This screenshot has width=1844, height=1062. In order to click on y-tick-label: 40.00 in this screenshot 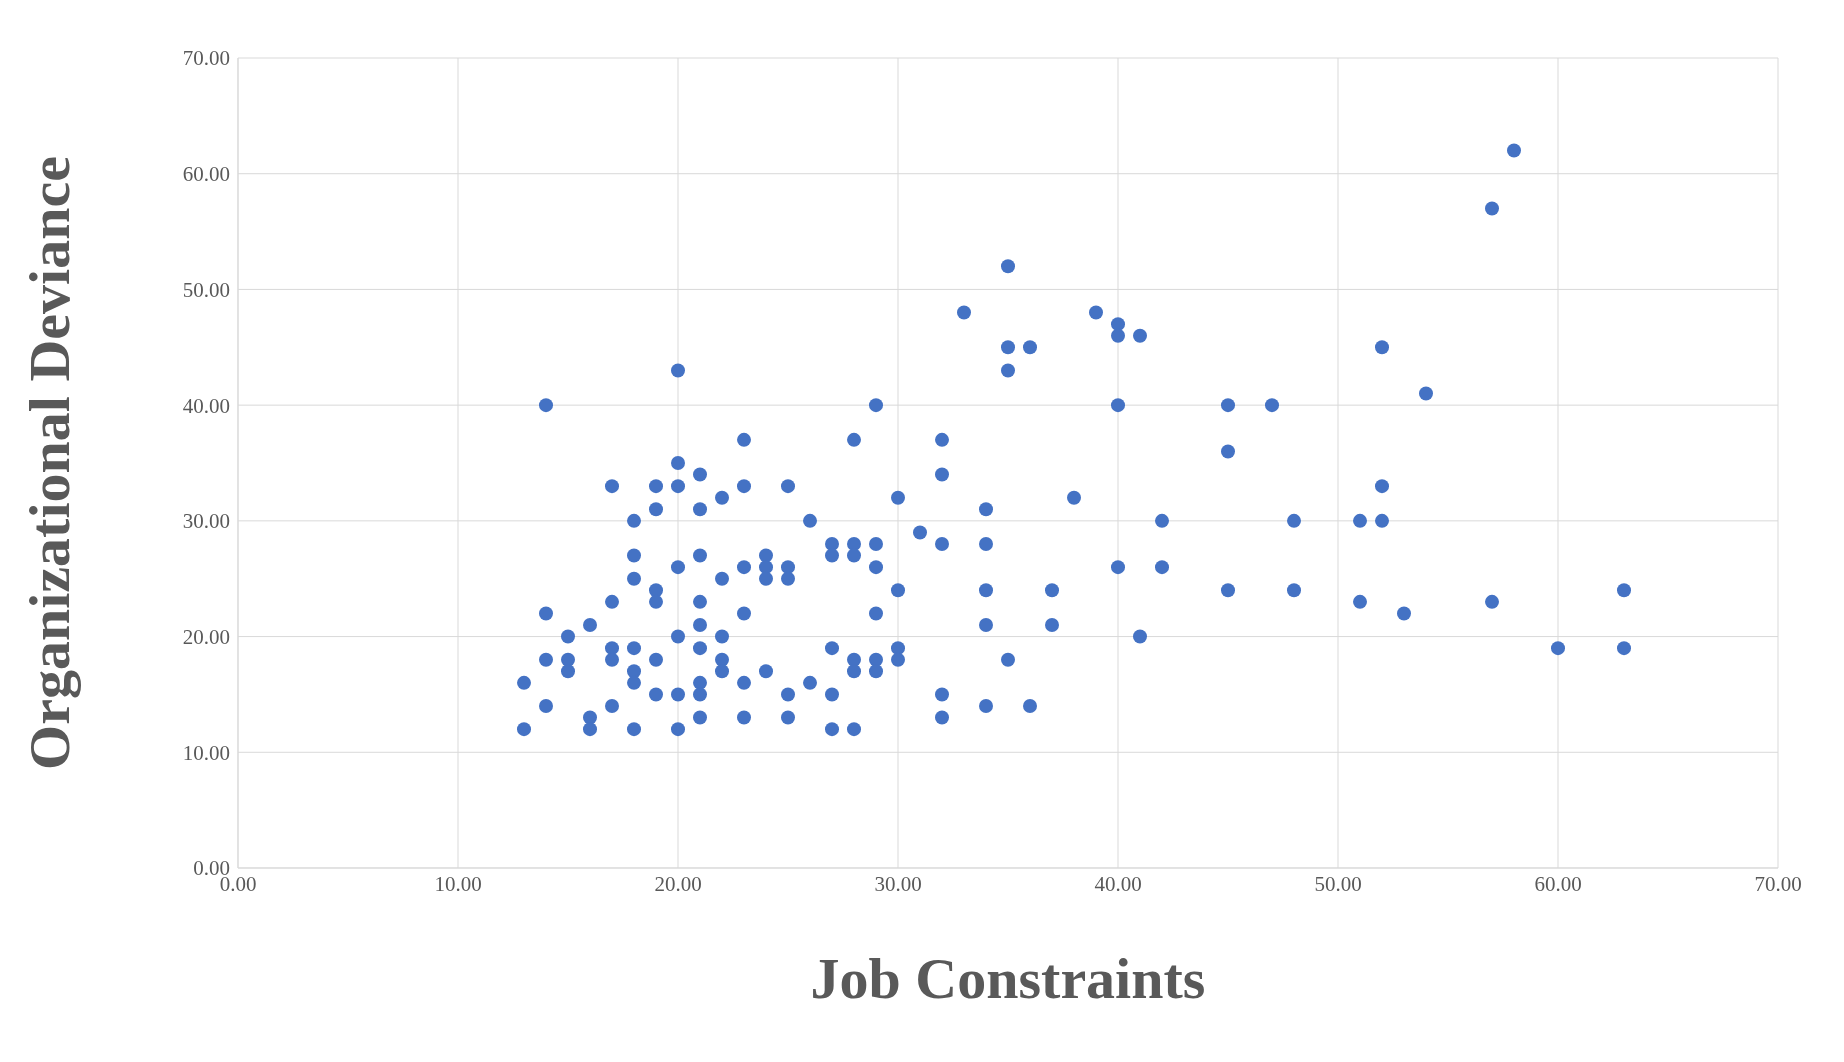, I will do `click(206, 405)`.